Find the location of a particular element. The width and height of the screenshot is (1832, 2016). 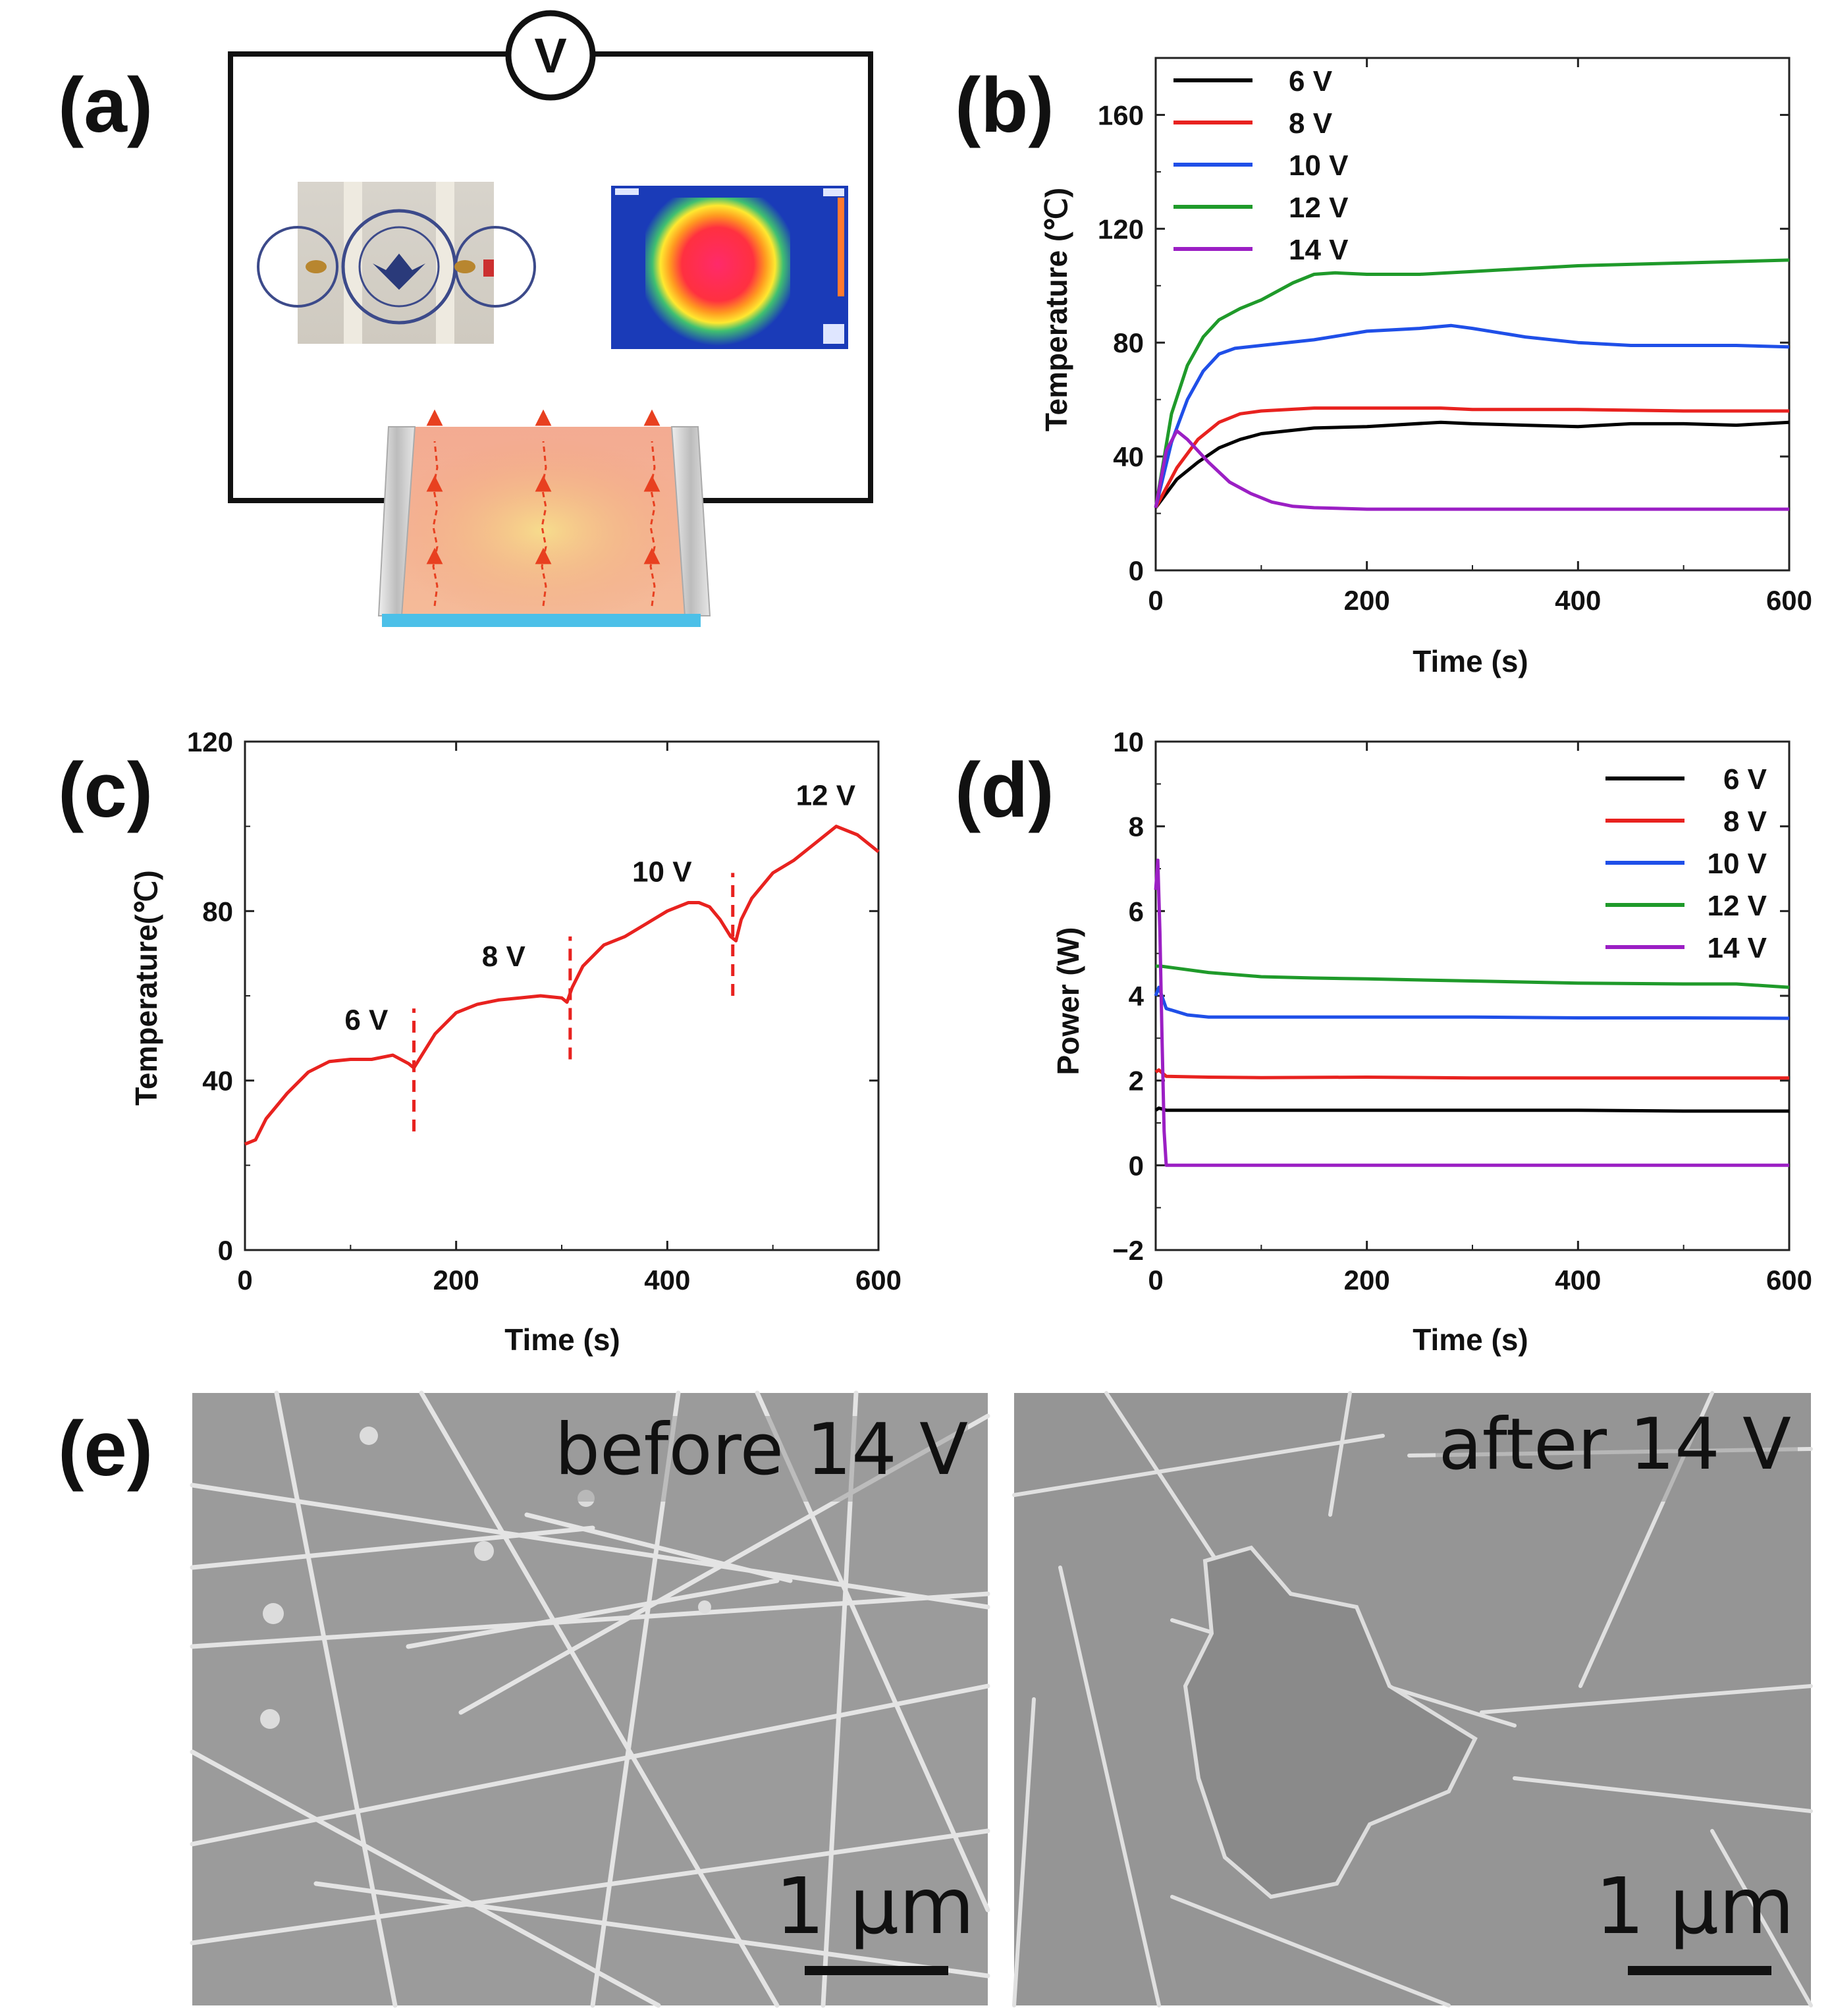

panel-c-label: (c) is located at coordinates (105, 790).